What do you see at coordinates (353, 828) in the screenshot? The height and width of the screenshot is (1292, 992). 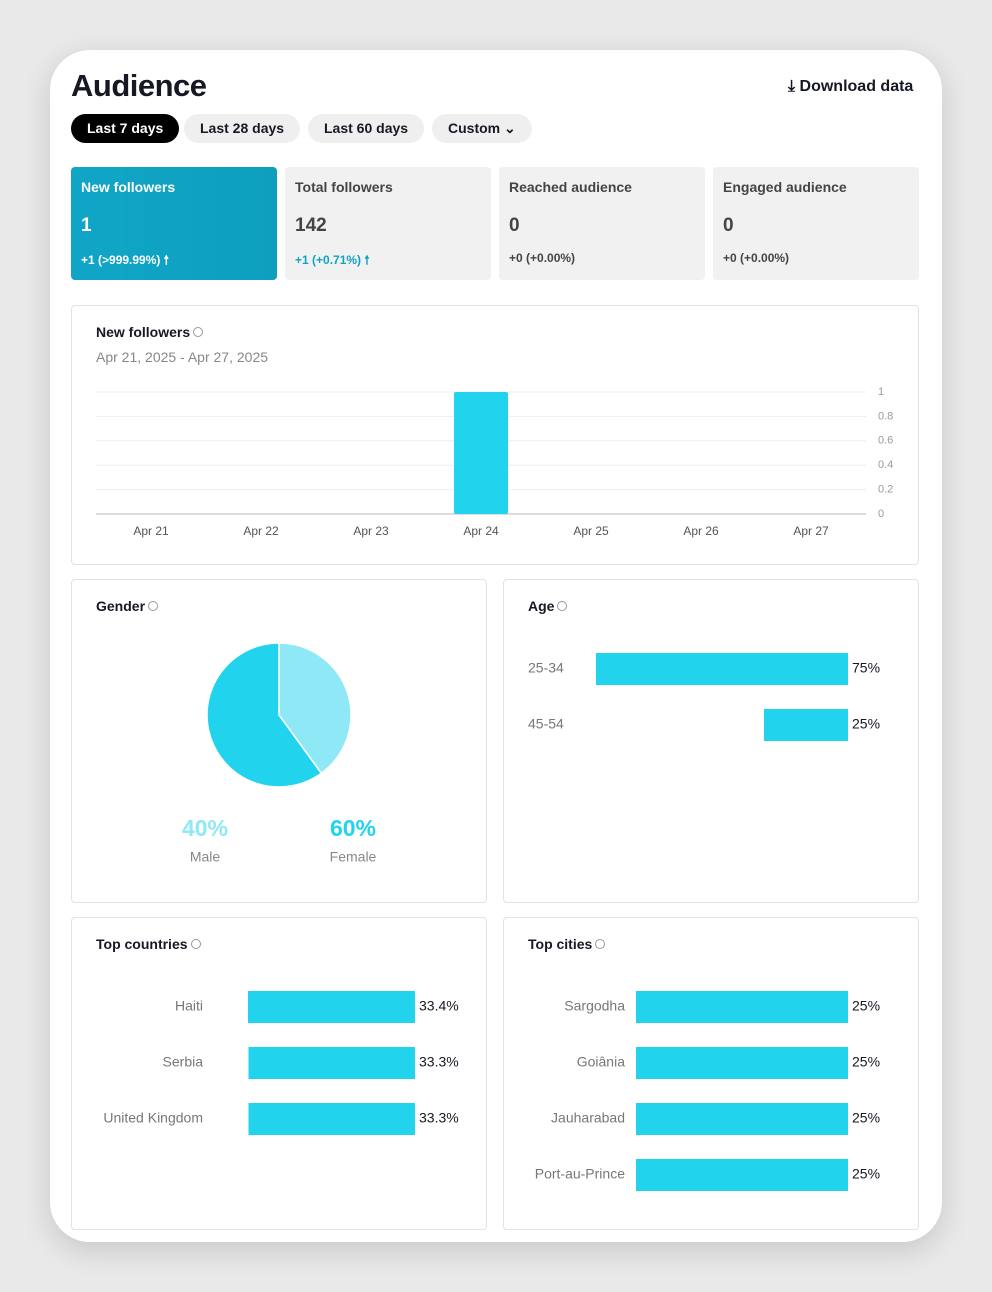 I see `pie-value-label: 60%` at bounding box center [353, 828].